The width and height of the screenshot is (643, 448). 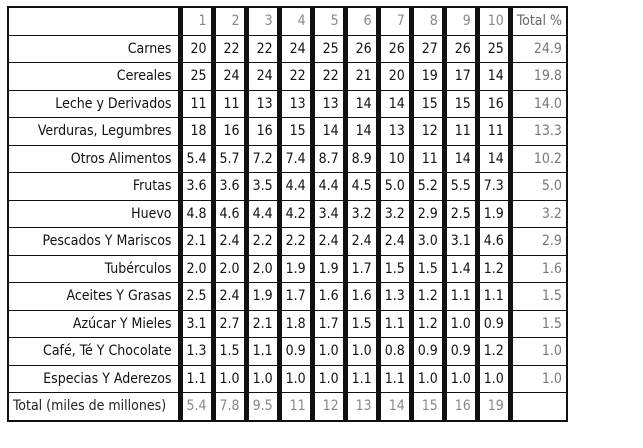 I want to click on column-header: 2, so click(x=230, y=21).